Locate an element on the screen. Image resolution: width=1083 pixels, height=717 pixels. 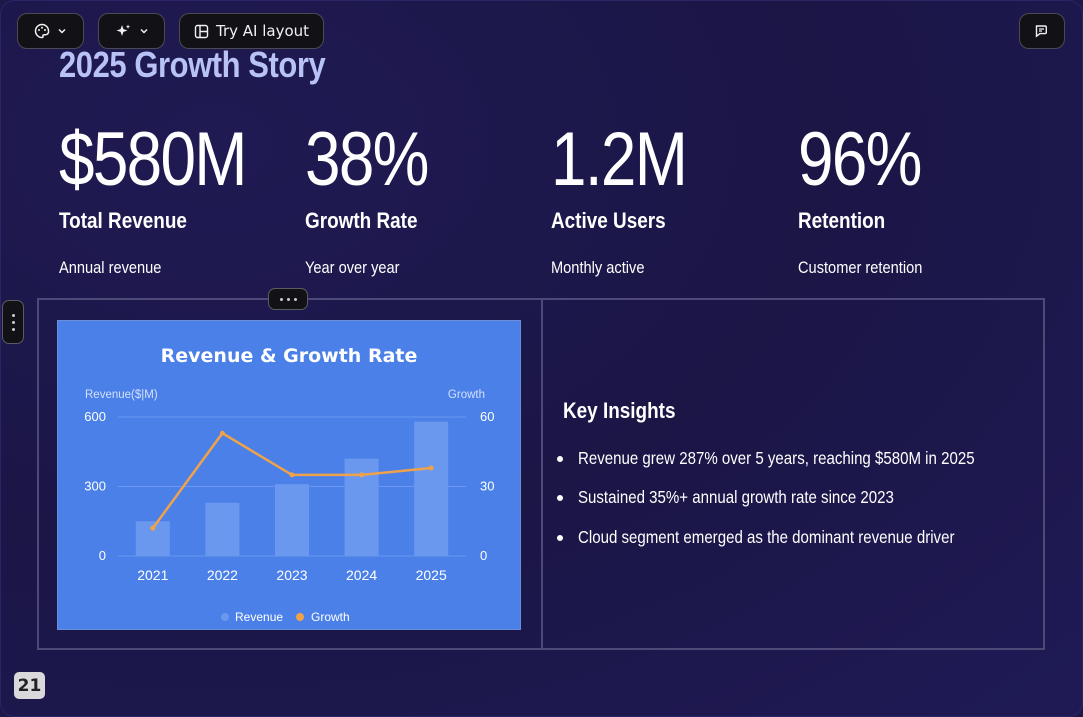
x-tick-label: 2022 is located at coordinates (222, 575).